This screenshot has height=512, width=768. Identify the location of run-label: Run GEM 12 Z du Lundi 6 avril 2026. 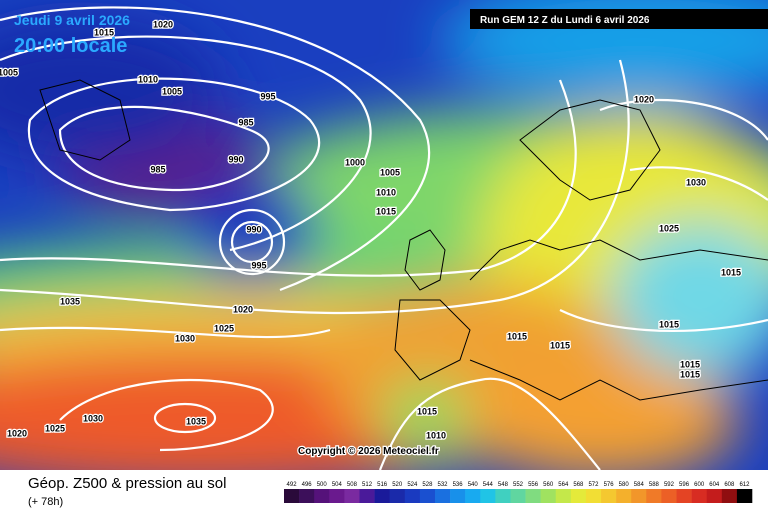
(565, 20).